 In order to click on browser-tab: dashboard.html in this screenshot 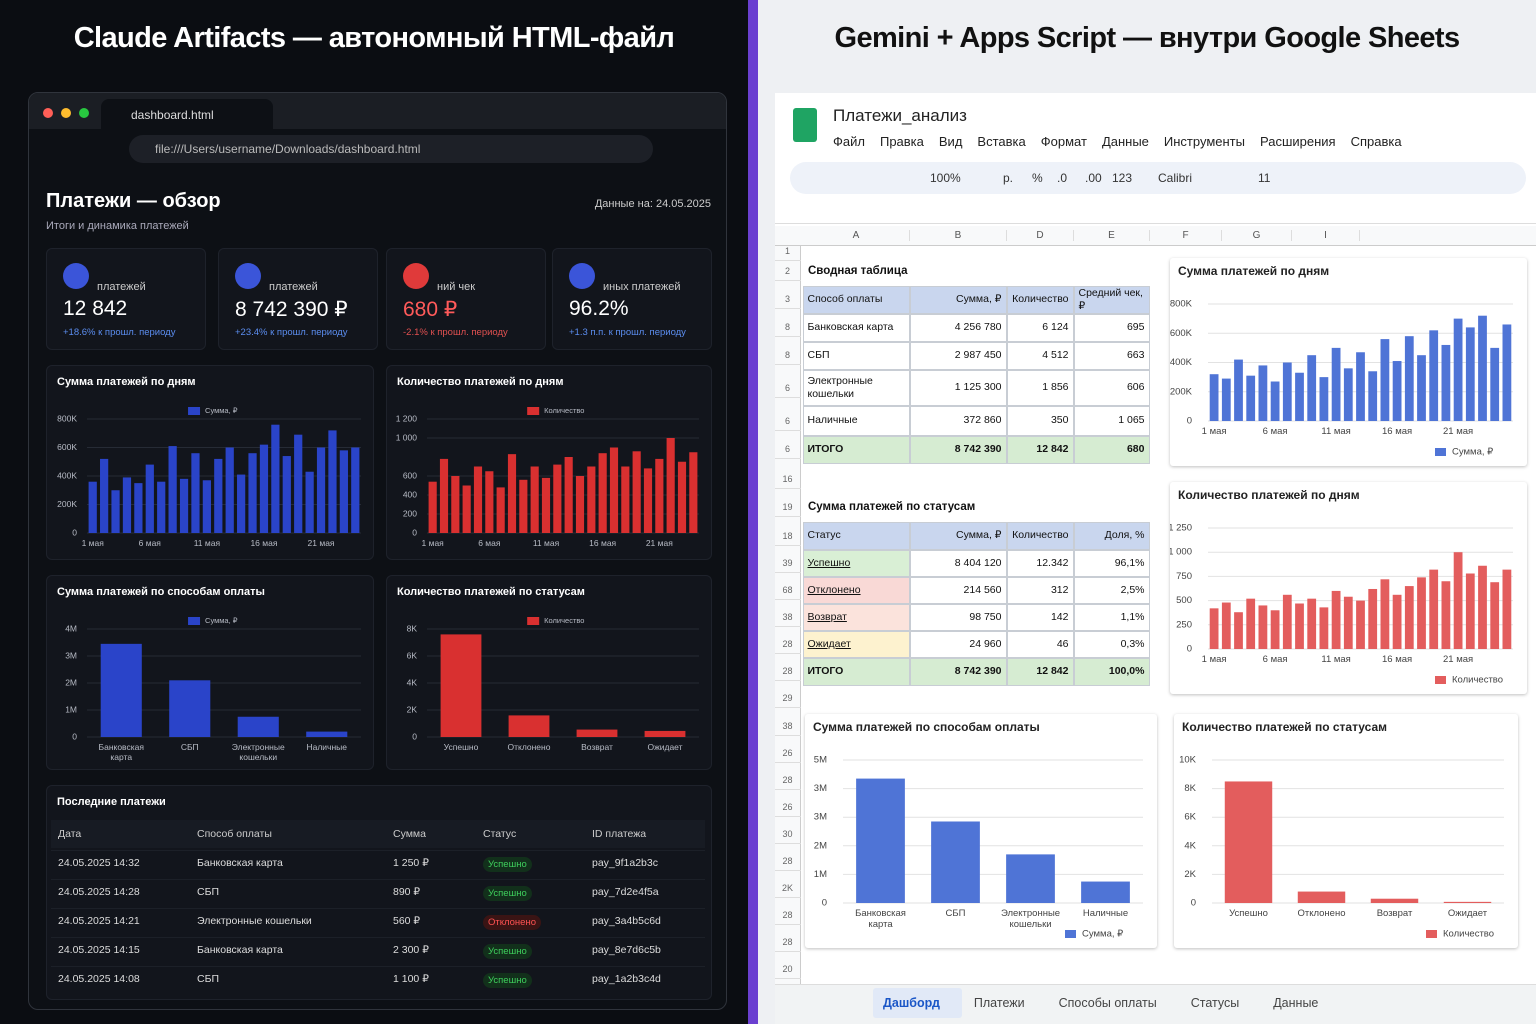, I will do `click(187, 114)`.